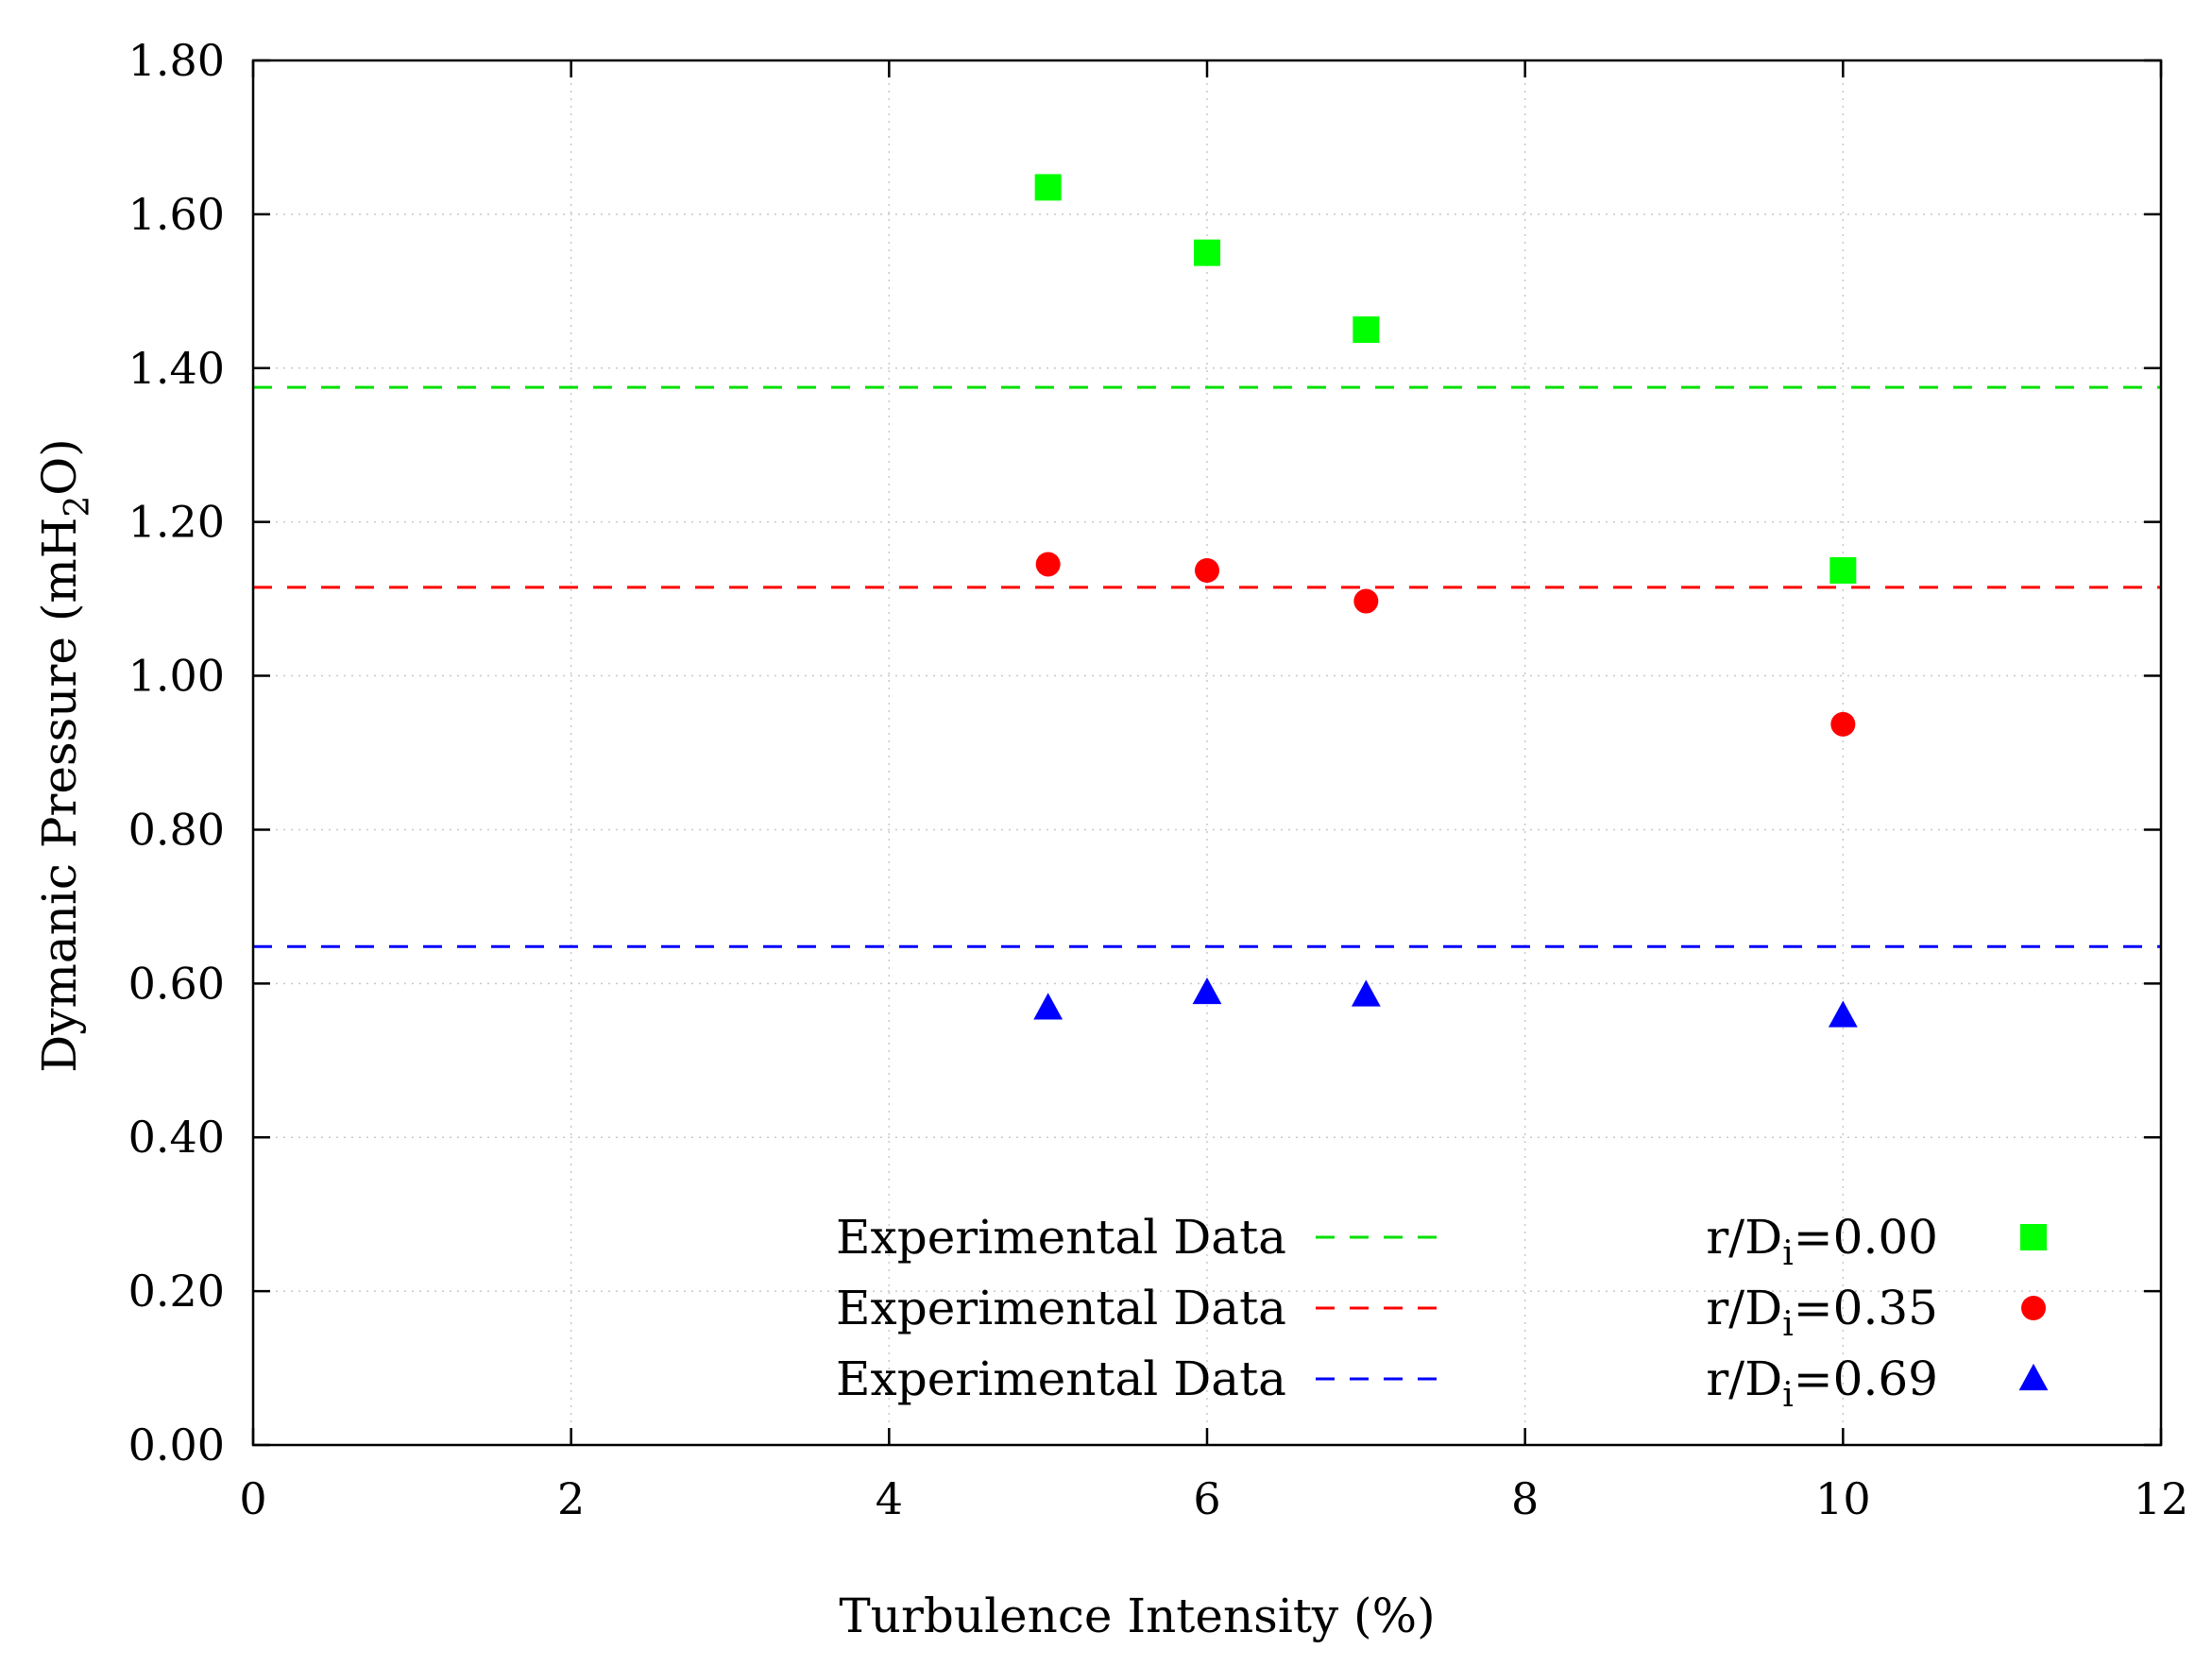 Image resolution: width=2212 pixels, height=1666 pixels. What do you see at coordinates (176, 214) in the screenshot?
I see `y-tick-label-8: 1.60` at bounding box center [176, 214].